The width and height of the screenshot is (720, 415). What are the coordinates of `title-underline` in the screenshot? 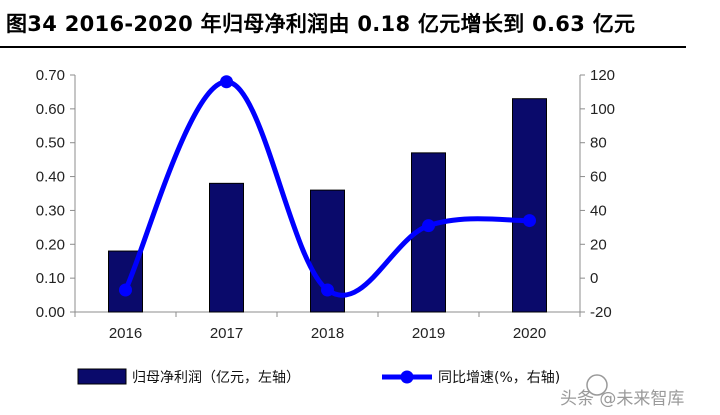 It's located at (343, 47).